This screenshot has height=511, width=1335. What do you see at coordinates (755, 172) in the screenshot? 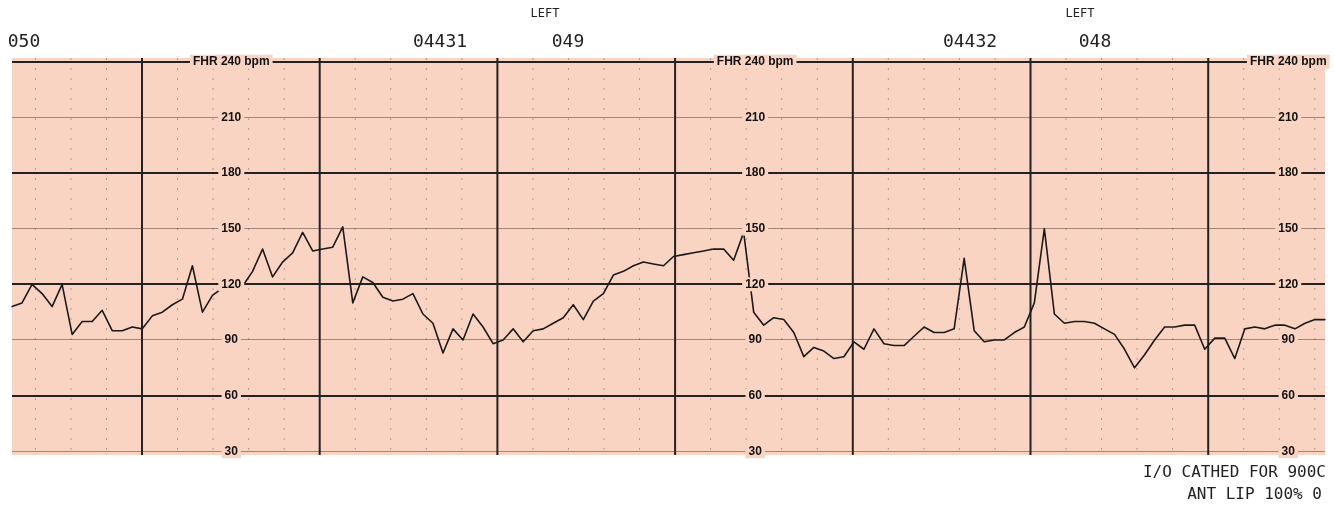
I see `y2-tick-label: 180` at bounding box center [755, 172].